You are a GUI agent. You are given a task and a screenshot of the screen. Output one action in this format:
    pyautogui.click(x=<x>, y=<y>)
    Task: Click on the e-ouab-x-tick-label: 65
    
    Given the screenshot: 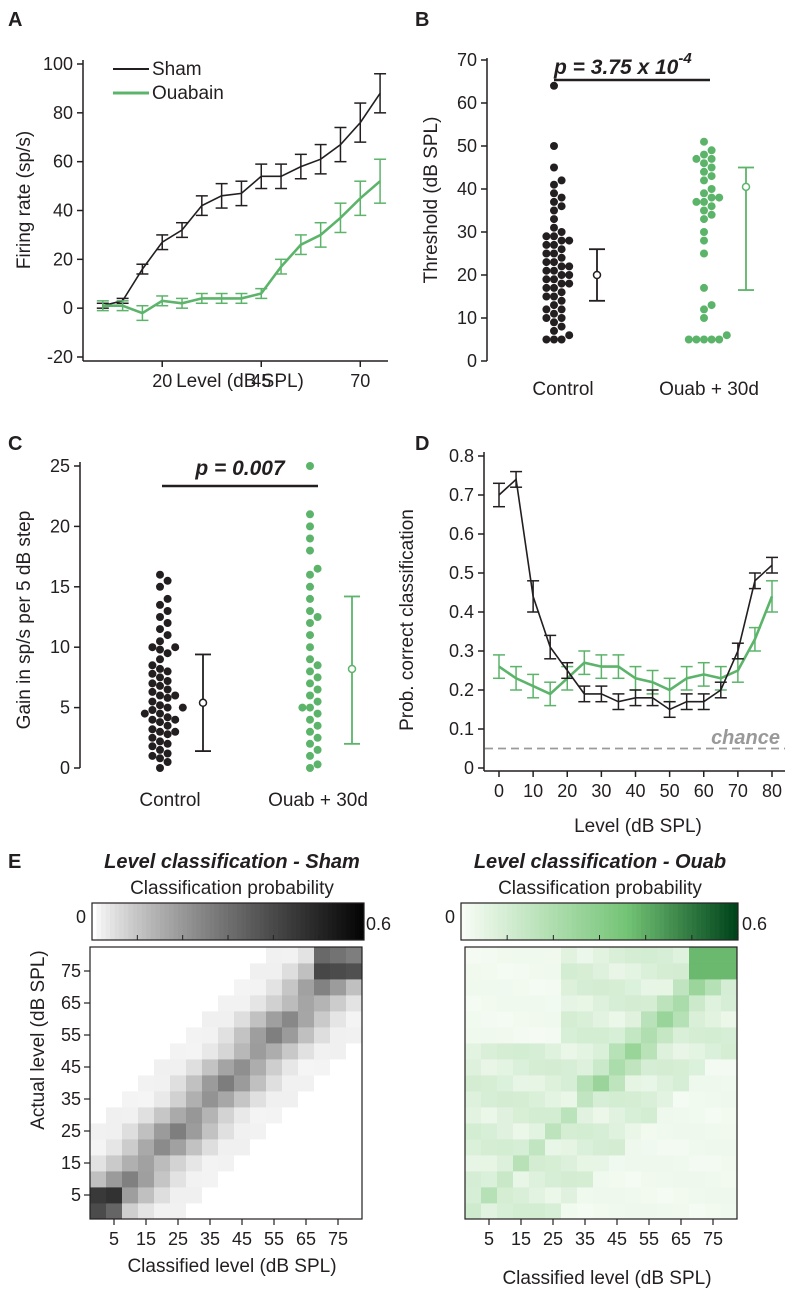 What is the action you would take?
    pyautogui.click(x=681, y=1239)
    